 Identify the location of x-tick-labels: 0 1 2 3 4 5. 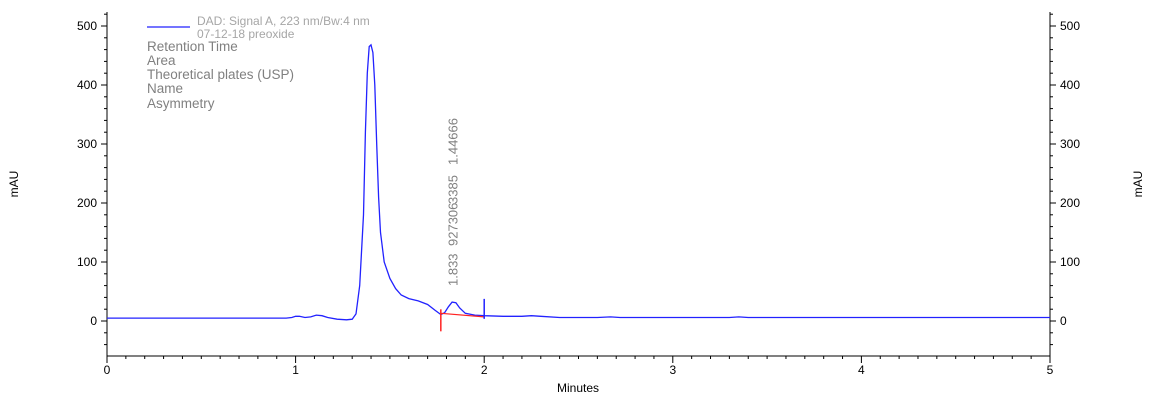
(579, 370).